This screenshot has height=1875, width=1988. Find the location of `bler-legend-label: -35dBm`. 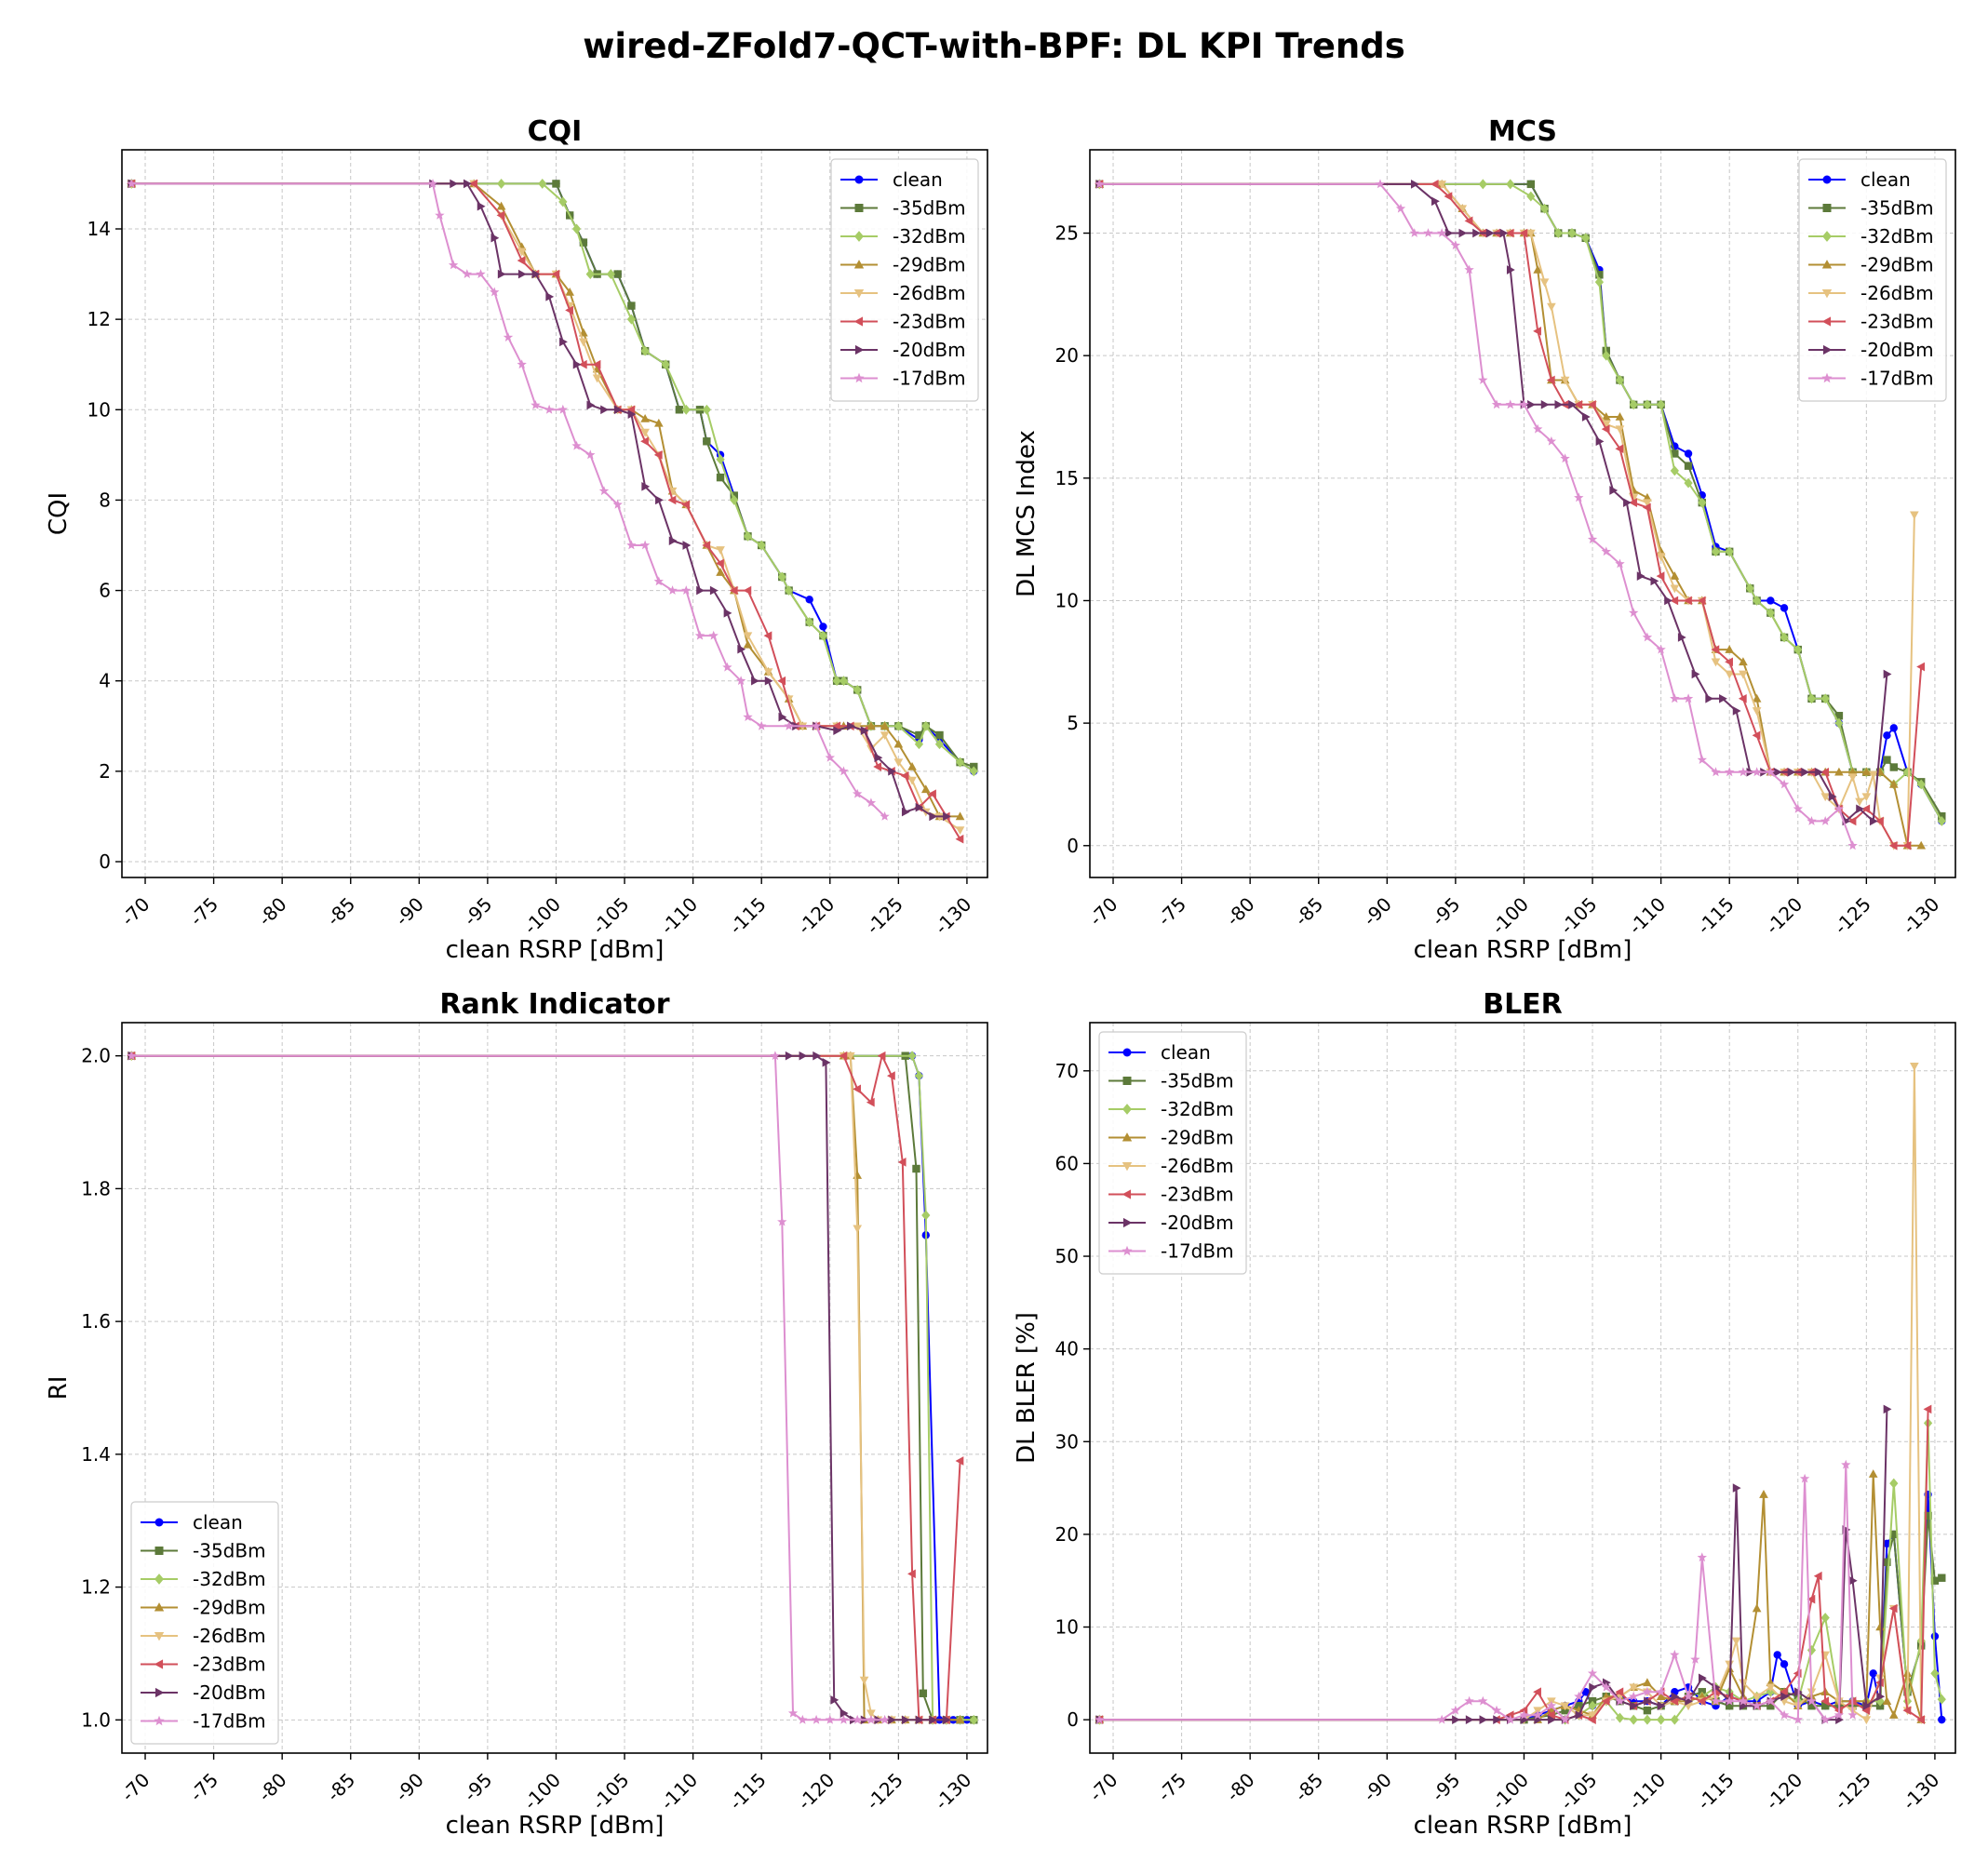

bler-legend-label: -35dBm is located at coordinates (1197, 1081).